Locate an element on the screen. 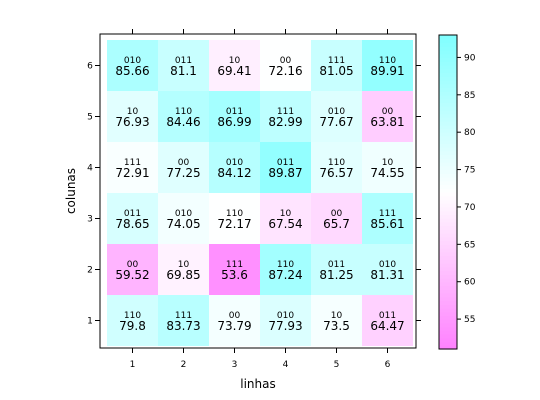  cell-value-label: 82.99 is located at coordinates (285, 122).